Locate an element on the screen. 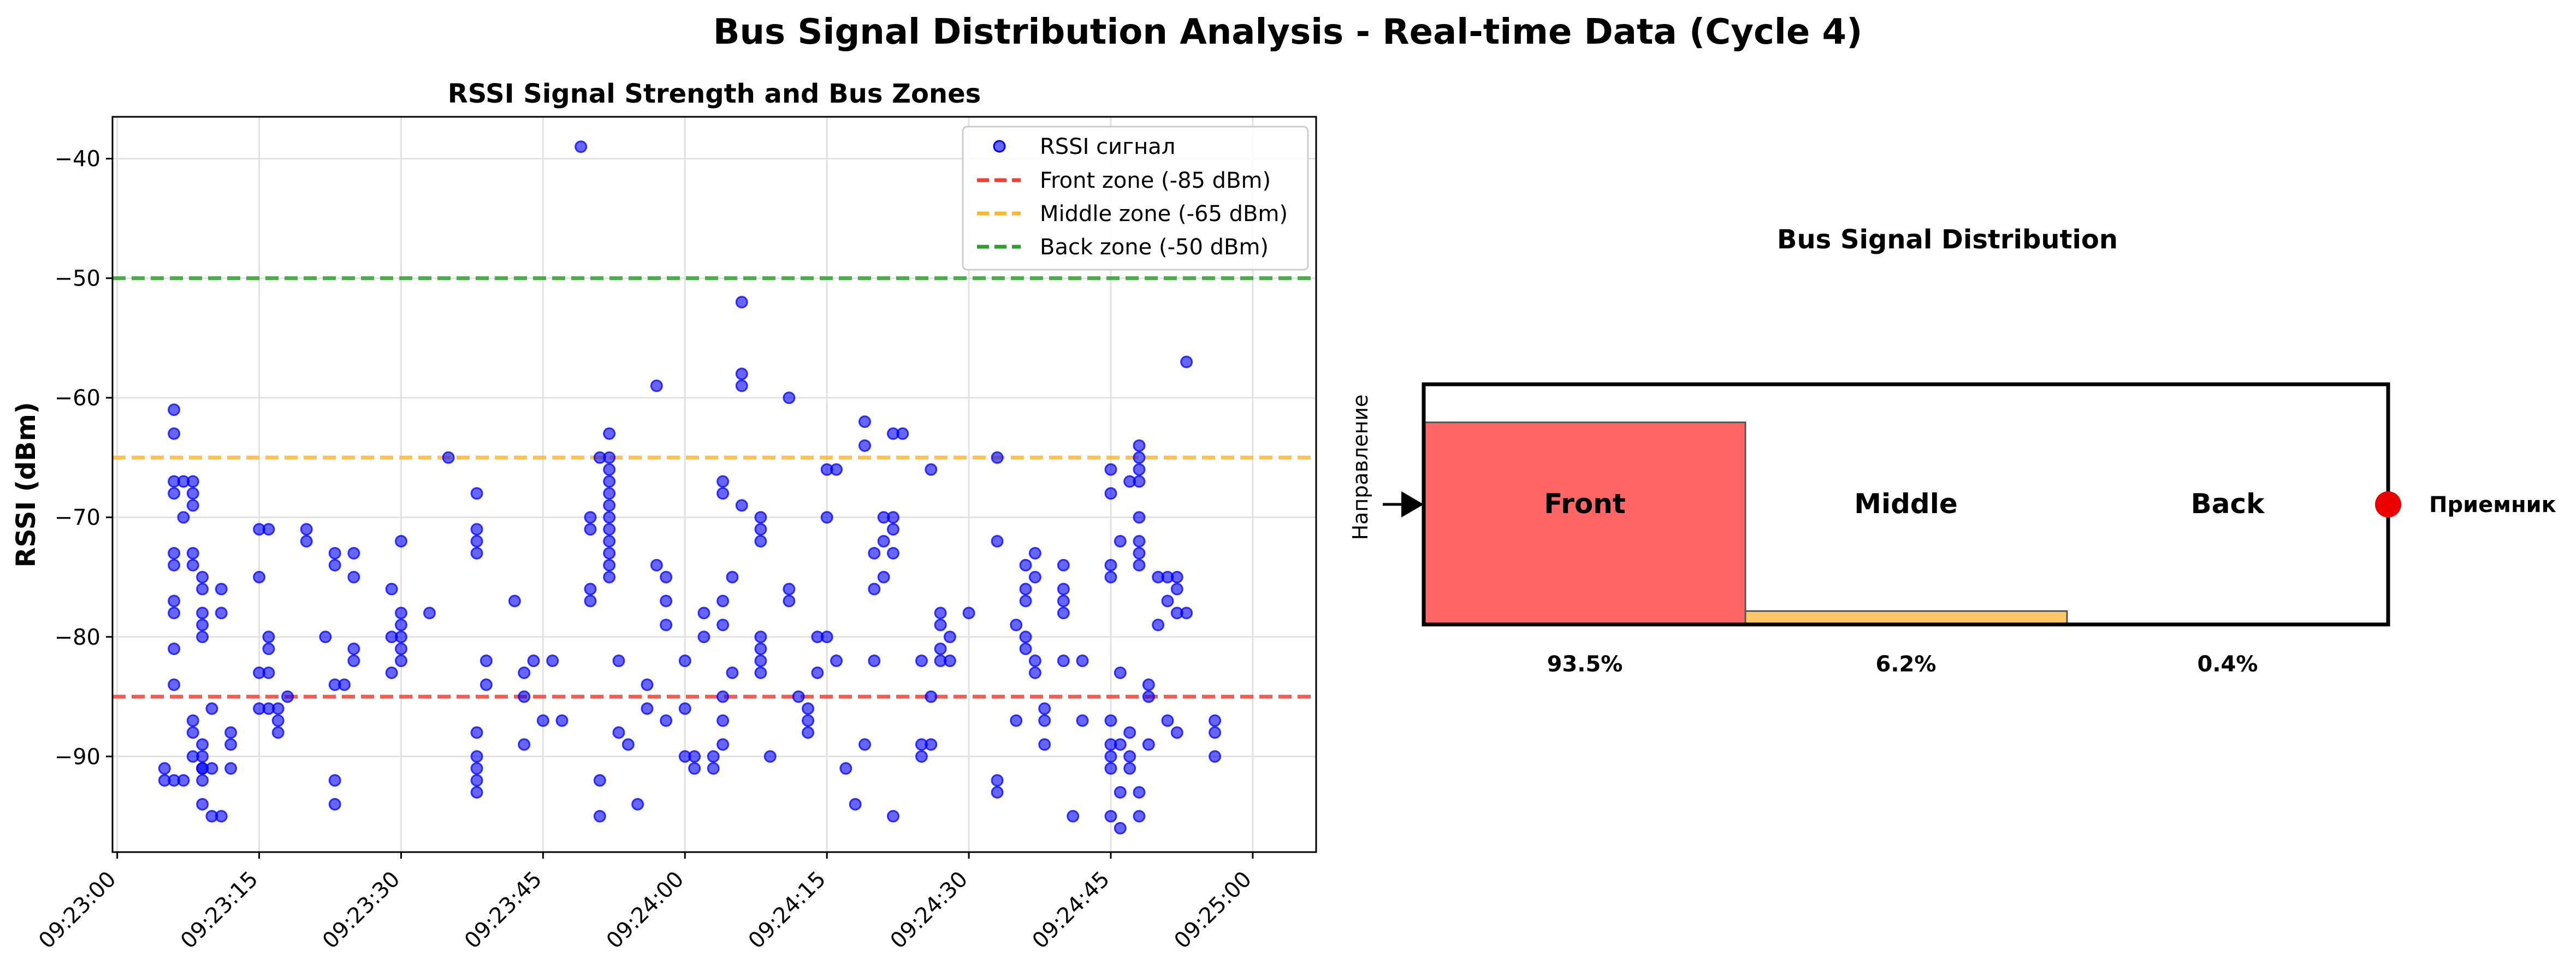 This screenshot has width=2576, height=970. x-tick-label: 09:25:00 is located at coordinates (1213, 910).